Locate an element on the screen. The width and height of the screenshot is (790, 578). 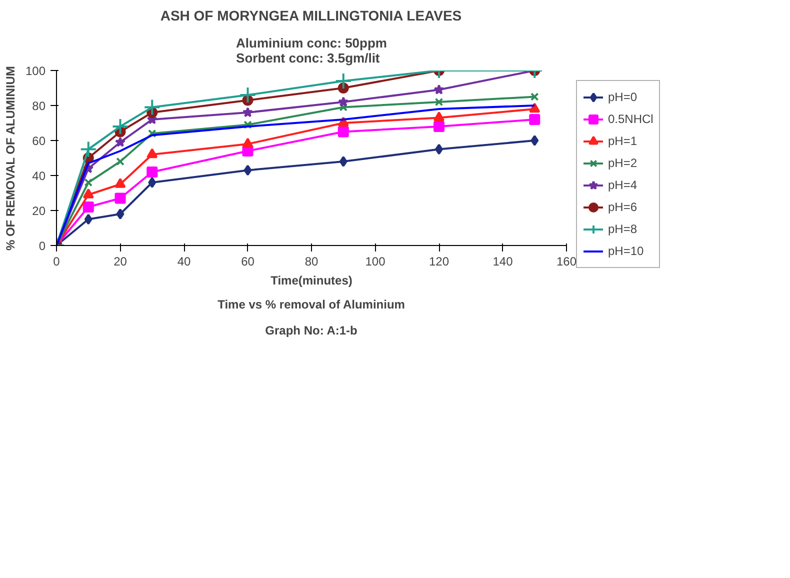
y-tick-label: 20 is located at coordinates (39, 211).